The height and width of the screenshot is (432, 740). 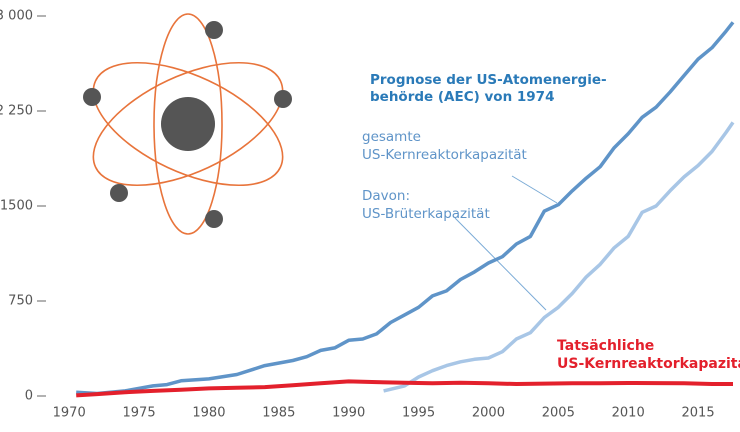 I want to click on series-label: Davon:, so click(x=386, y=196).